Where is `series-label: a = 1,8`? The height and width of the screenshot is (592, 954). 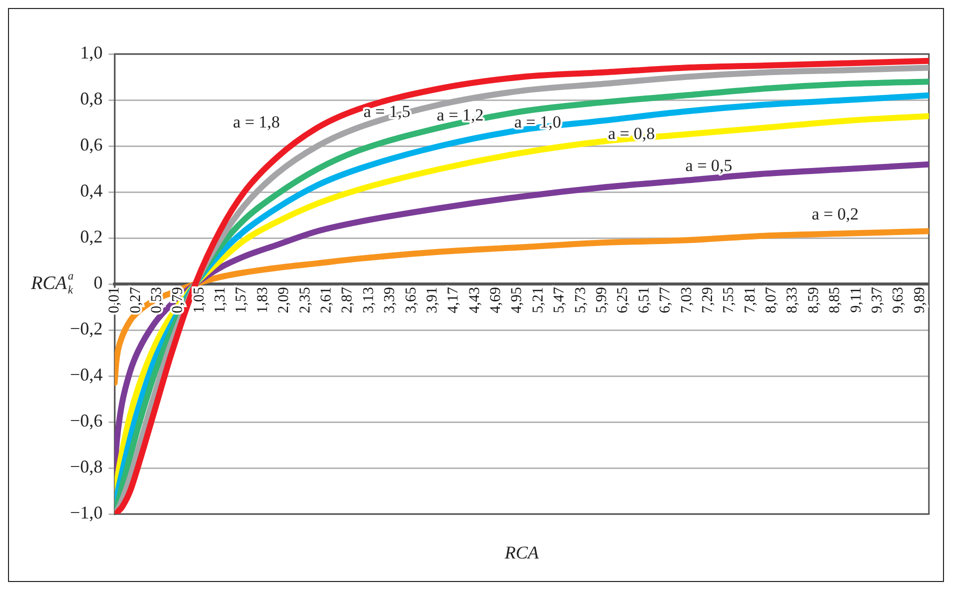
series-label: a = 1,8 is located at coordinates (256, 122).